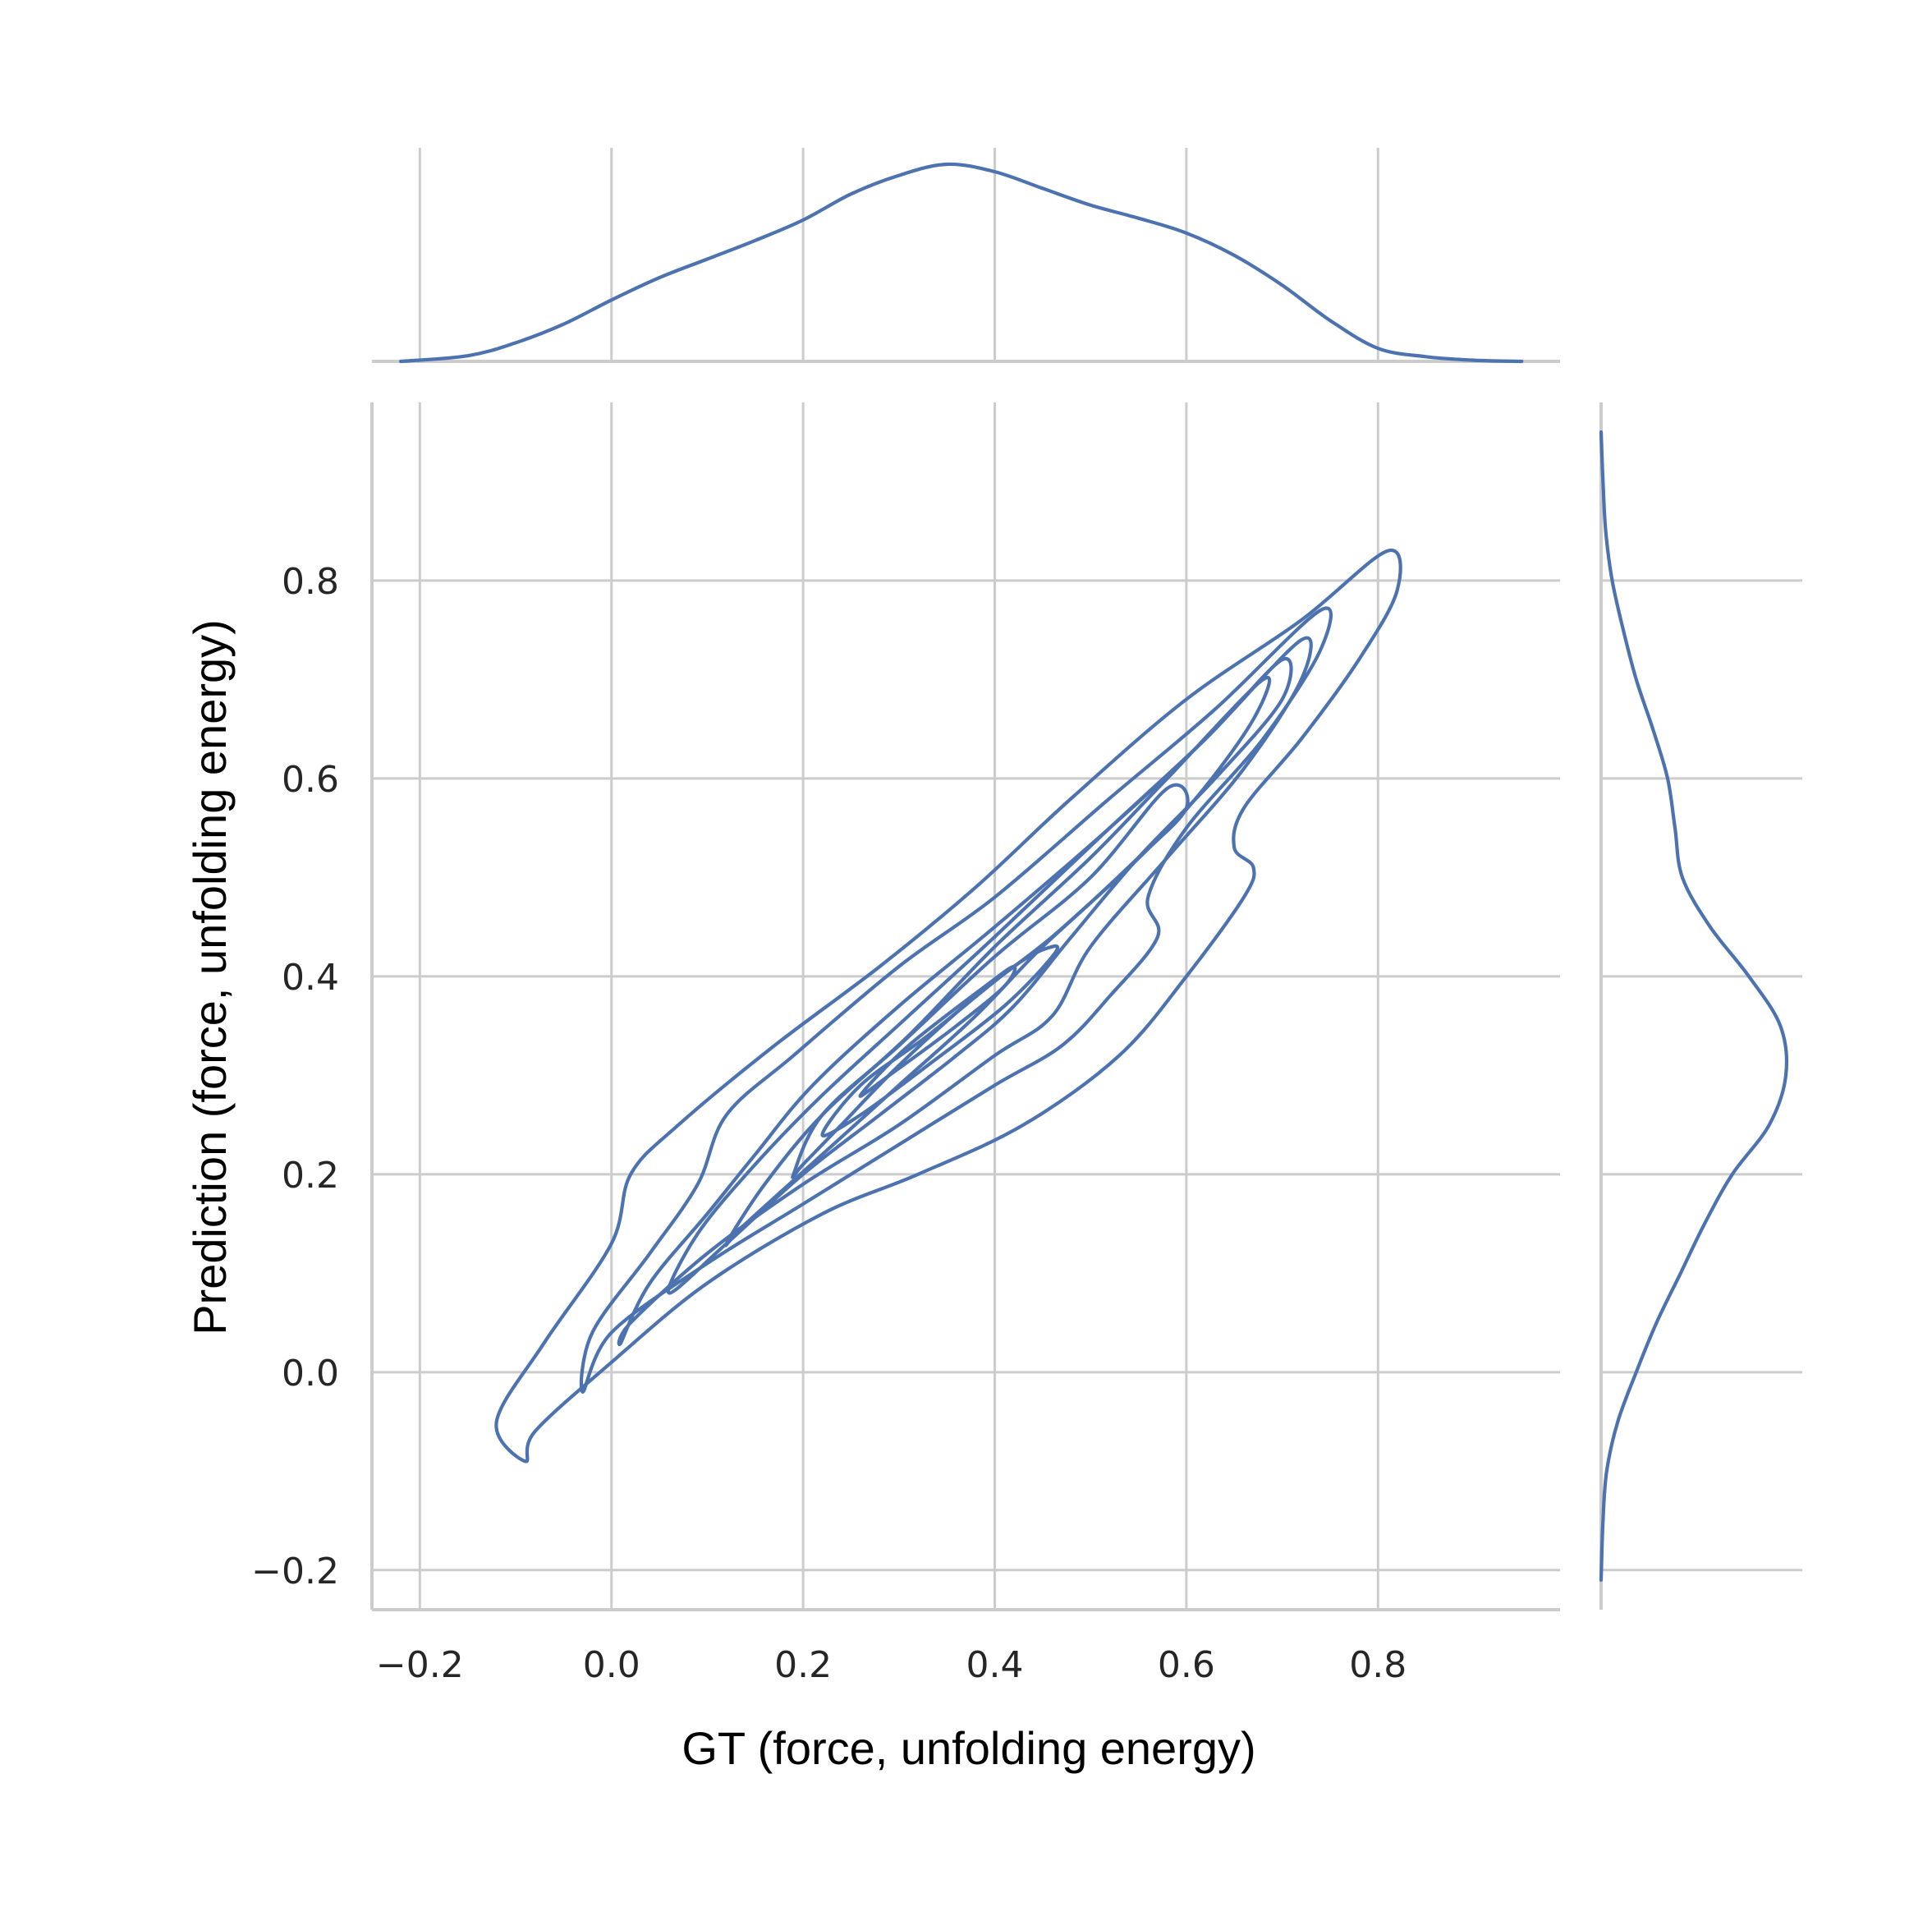  I want to click on y-axis-label: Prediction (force, unfolding energy), so click(210, 977).